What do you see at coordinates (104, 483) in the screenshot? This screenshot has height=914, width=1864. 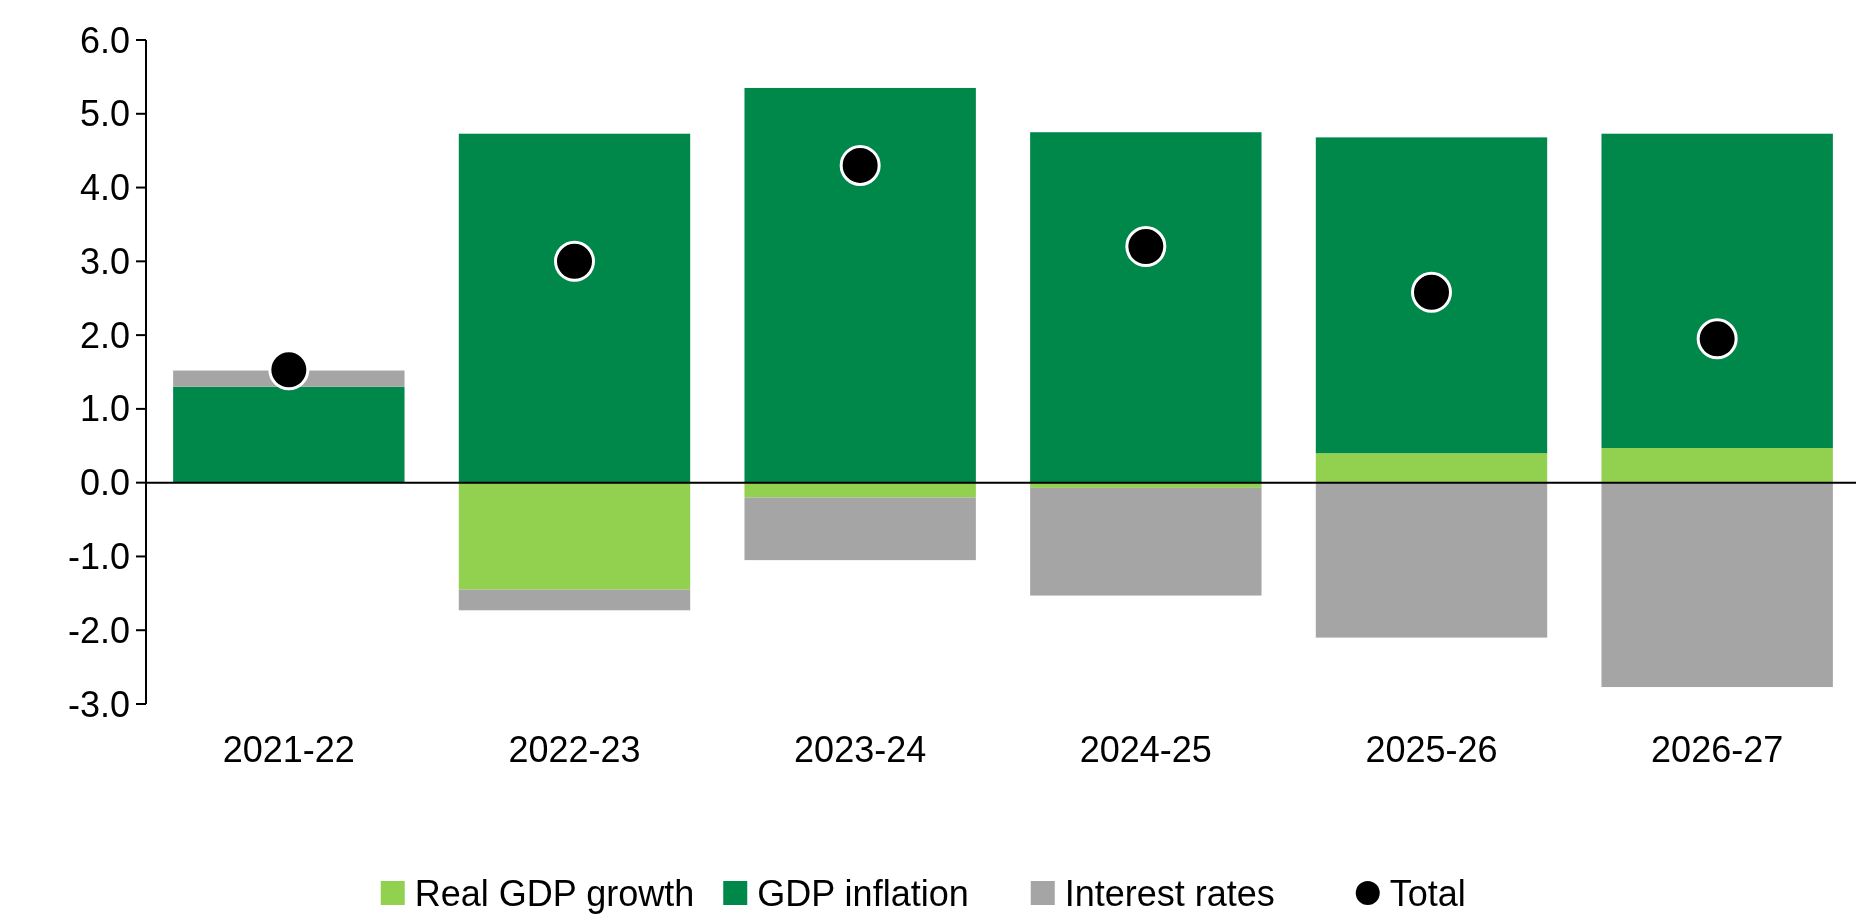 I see `y-tick-label: 0.0` at bounding box center [104, 483].